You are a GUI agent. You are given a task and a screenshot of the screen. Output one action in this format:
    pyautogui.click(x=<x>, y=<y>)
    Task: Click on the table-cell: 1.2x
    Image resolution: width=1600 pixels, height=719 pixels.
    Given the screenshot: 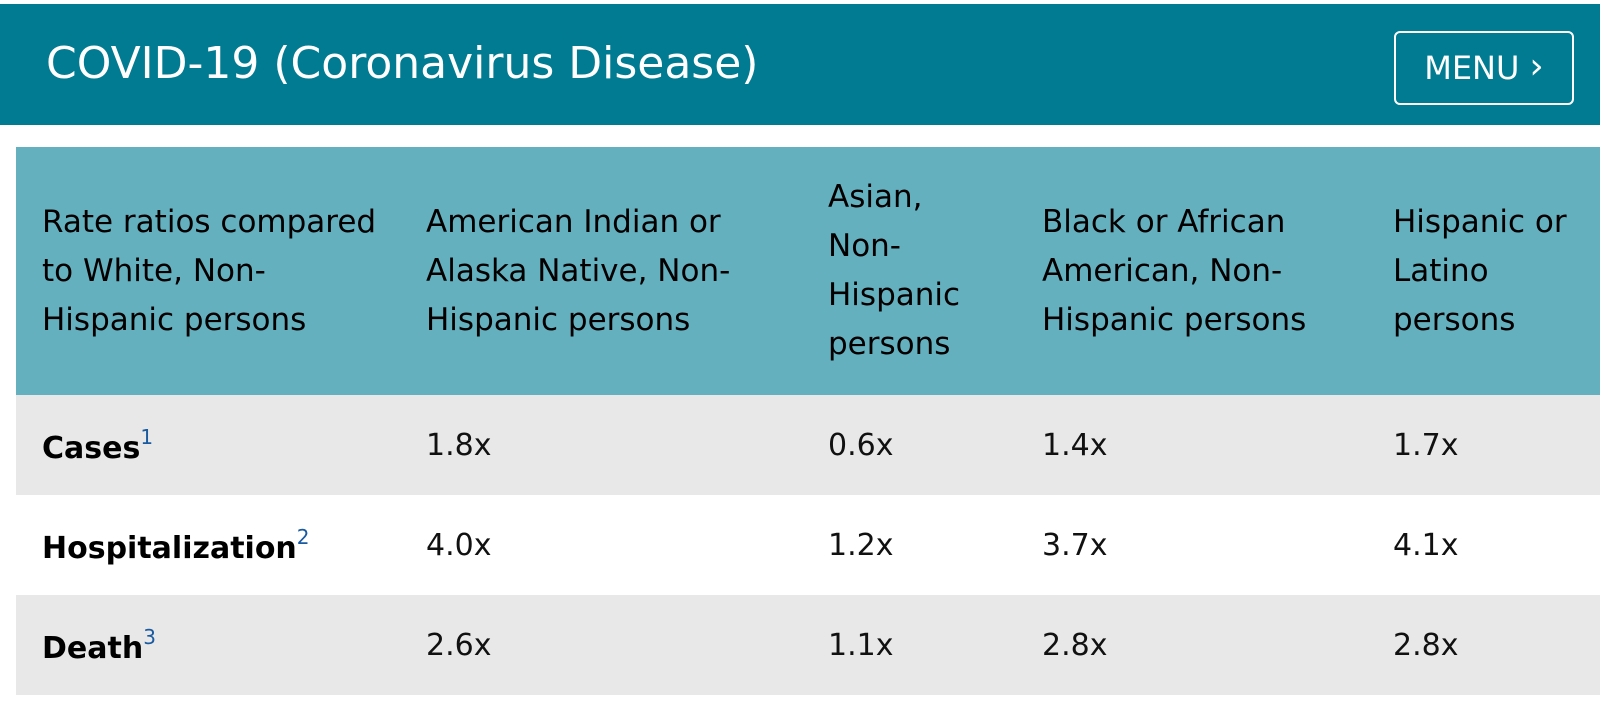 What is the action you would take?
    pyautogui.click(x=909, y=545)
    